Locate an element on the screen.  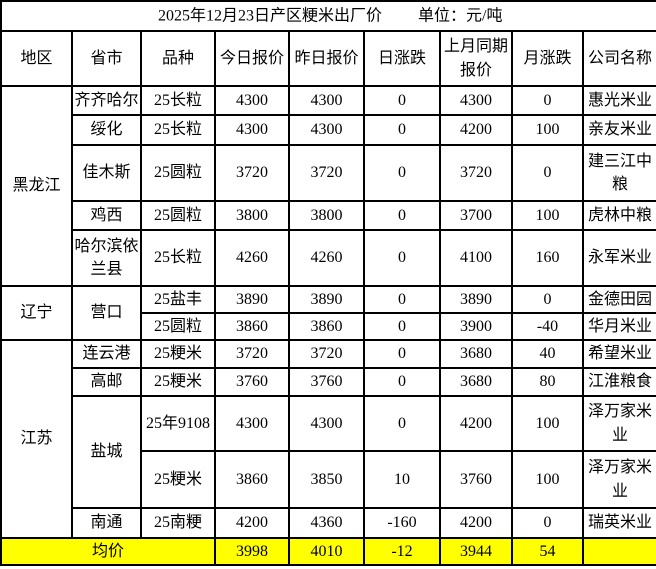
table-row: 南通 25南粳 4200 4360 -160 4200 0 瑞英米业 is located at coordinates (328, 523).